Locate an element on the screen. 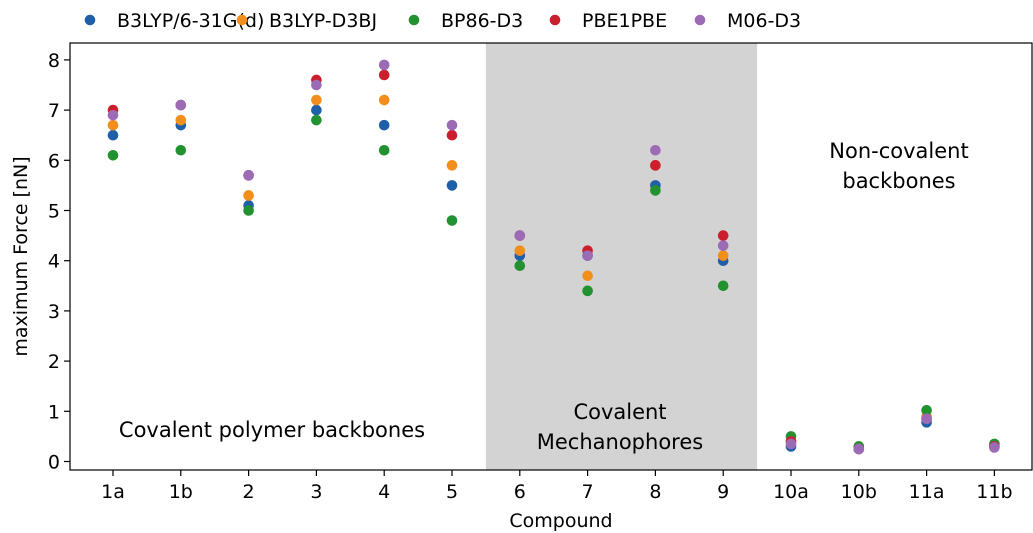  x-tick-label: 3 is located at coordinates (316, 492).